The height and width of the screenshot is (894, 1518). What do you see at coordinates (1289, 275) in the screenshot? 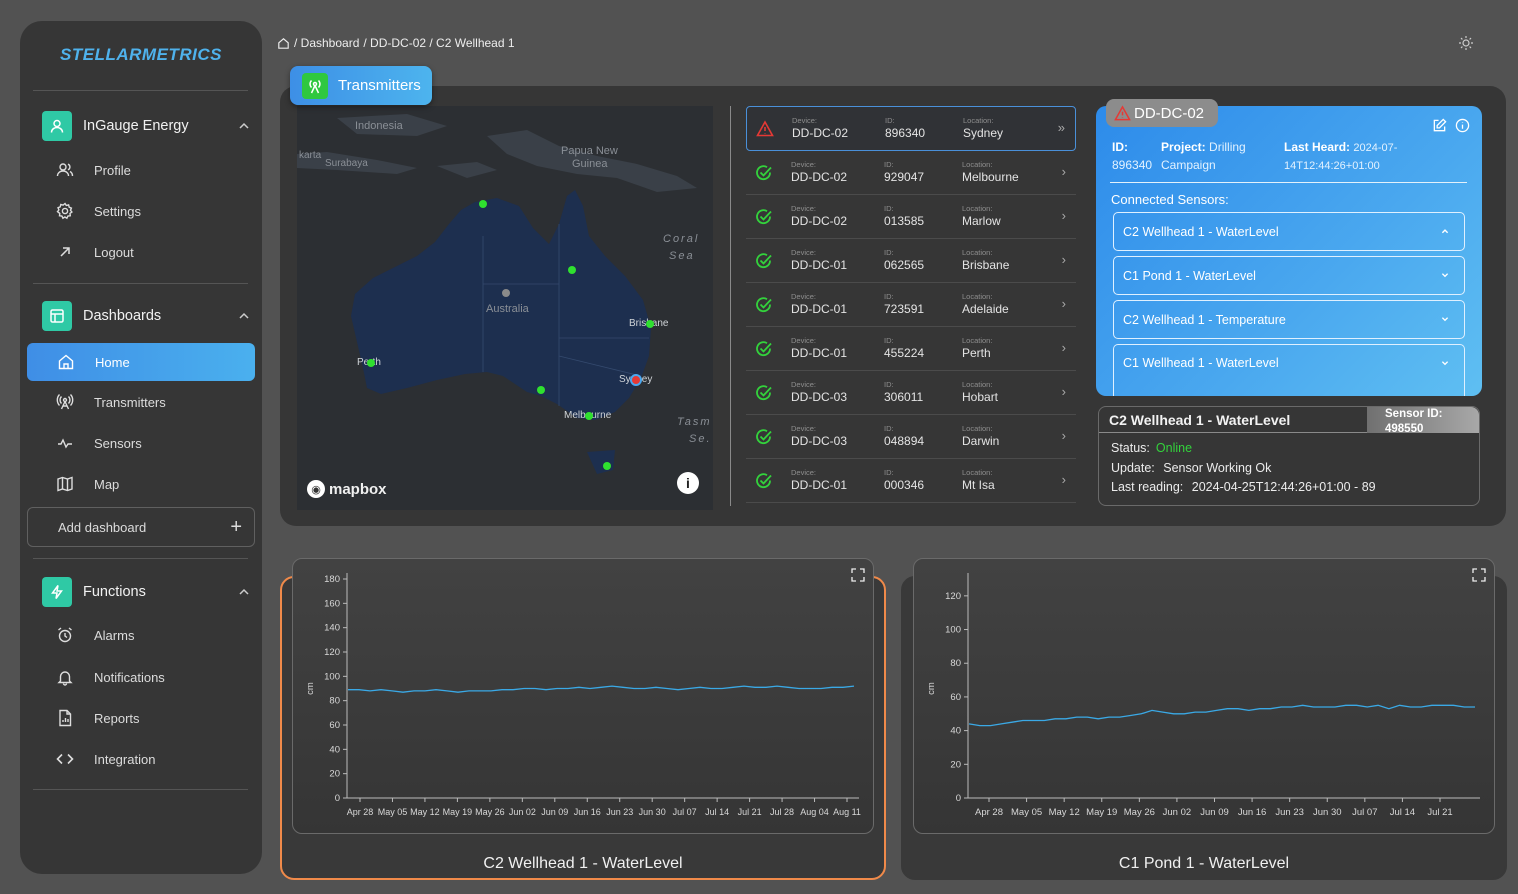
I see `sensor-item: C1 Pond 1 - WaterLevel` at bounding box center [1289, 275].